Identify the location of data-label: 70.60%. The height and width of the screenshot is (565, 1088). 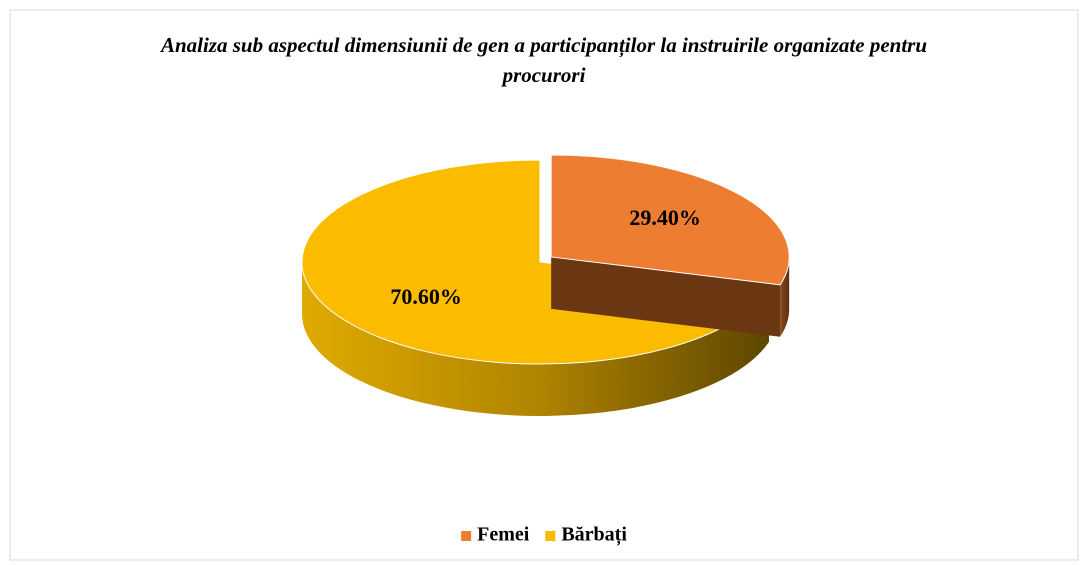
(426, 296).